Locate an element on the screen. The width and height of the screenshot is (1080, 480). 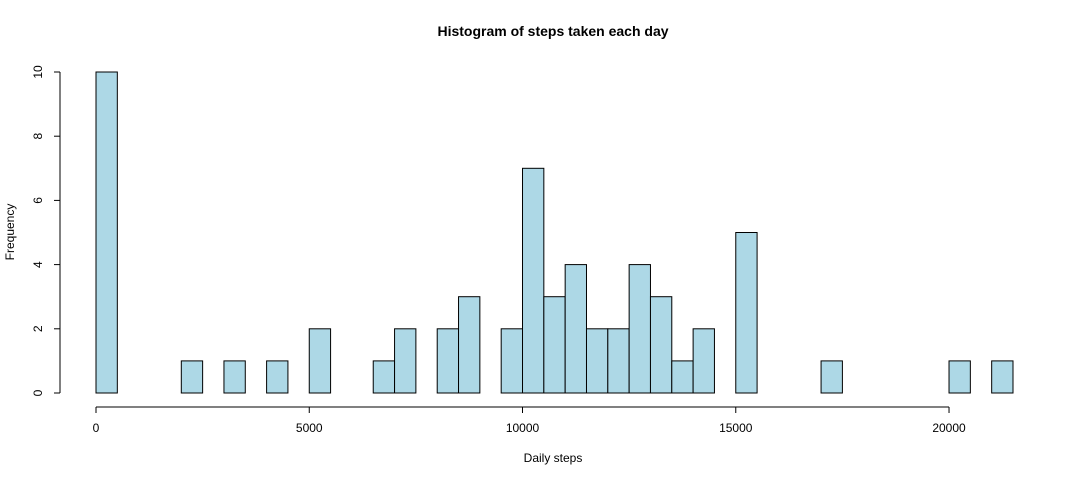
y-tick-label: 2 is located at coordinates (38, 328).